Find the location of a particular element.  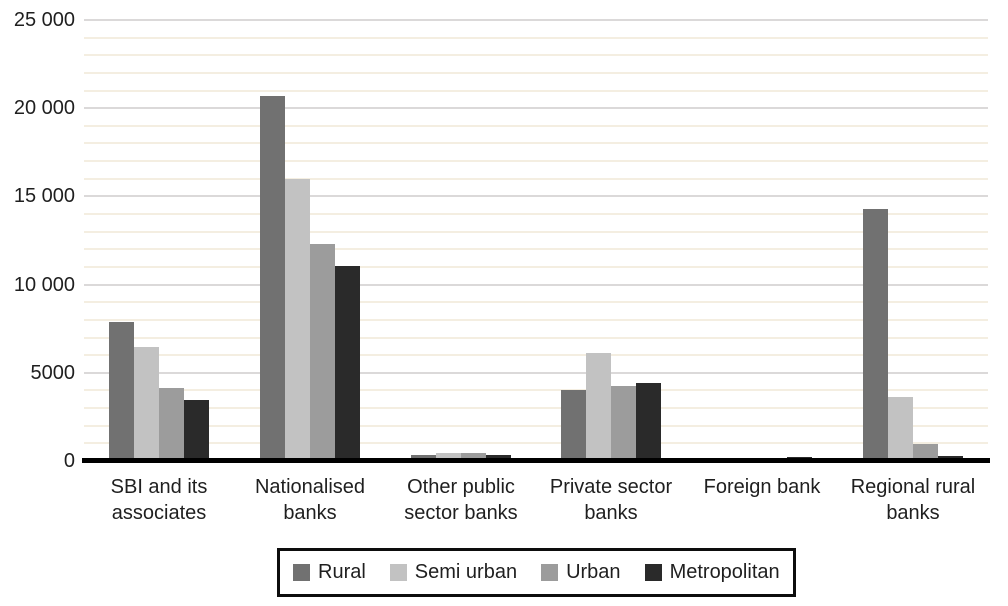

x-axis-category-label-line: Regional rural is located at coordinates (913, 487).